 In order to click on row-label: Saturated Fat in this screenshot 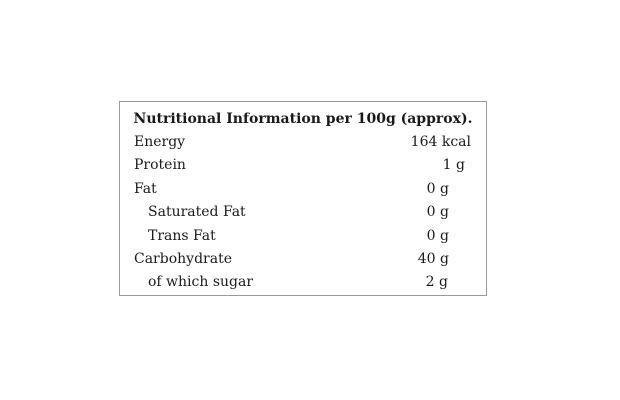, I will do `click(197, 212)`.